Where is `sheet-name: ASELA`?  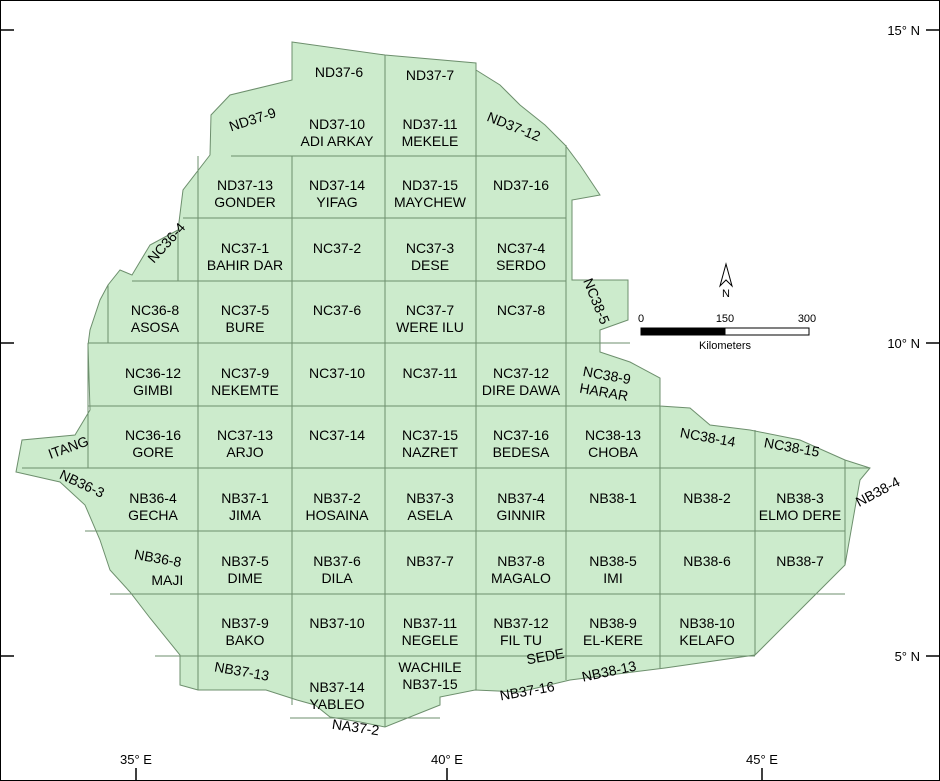 sheet-name: ASELA is located at coordinates (430, 515).